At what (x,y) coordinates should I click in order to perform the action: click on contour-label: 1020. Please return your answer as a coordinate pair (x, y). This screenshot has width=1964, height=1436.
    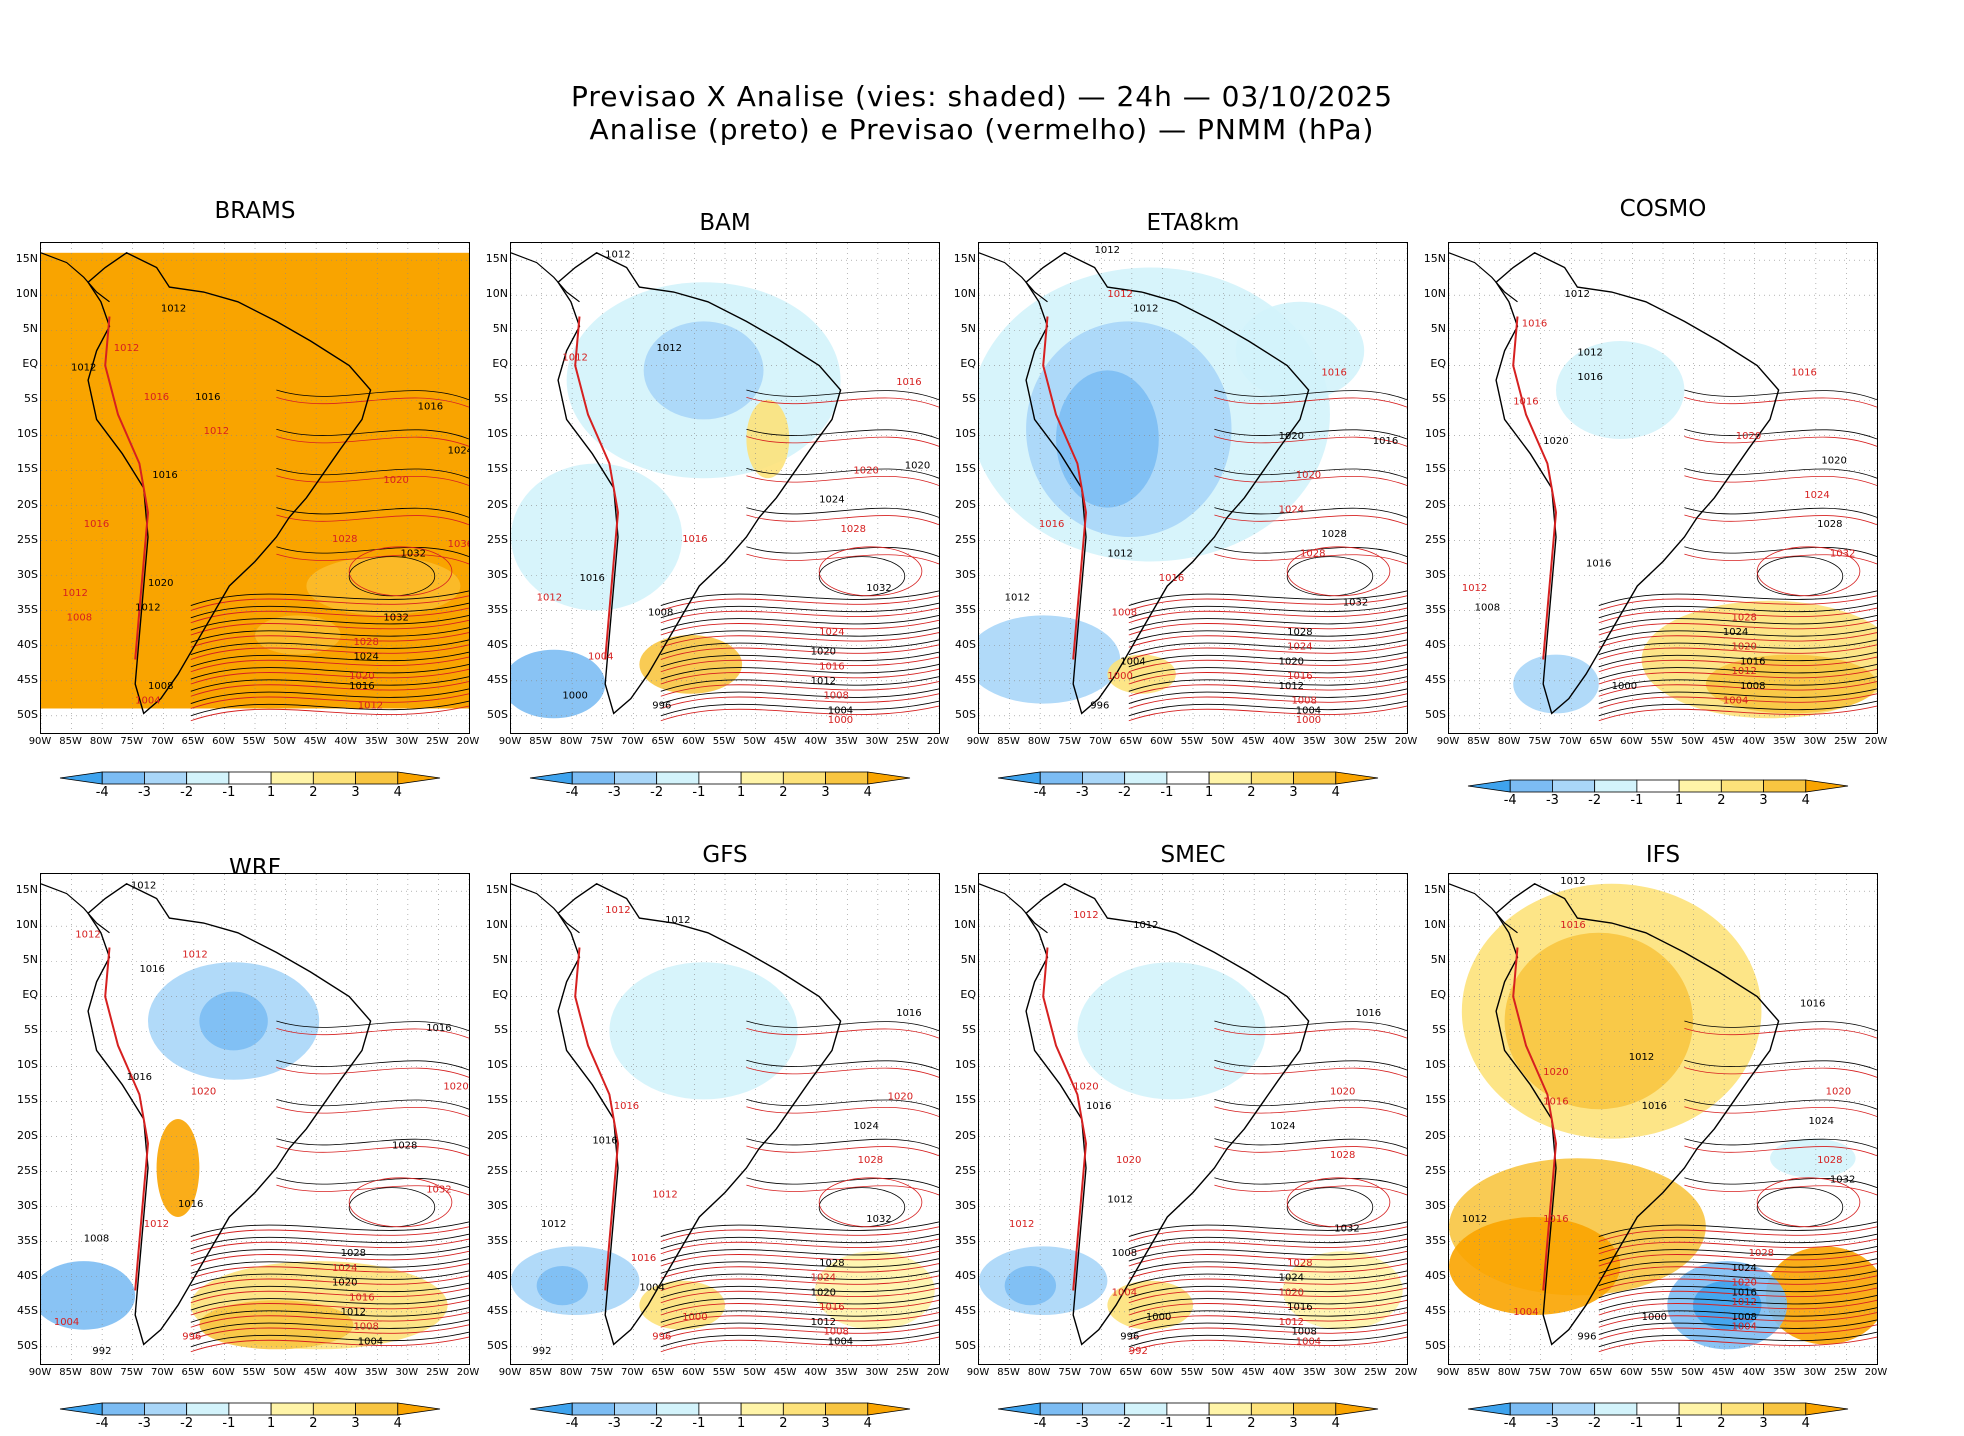
    Looking at the image, I should click on (1743, 1283).